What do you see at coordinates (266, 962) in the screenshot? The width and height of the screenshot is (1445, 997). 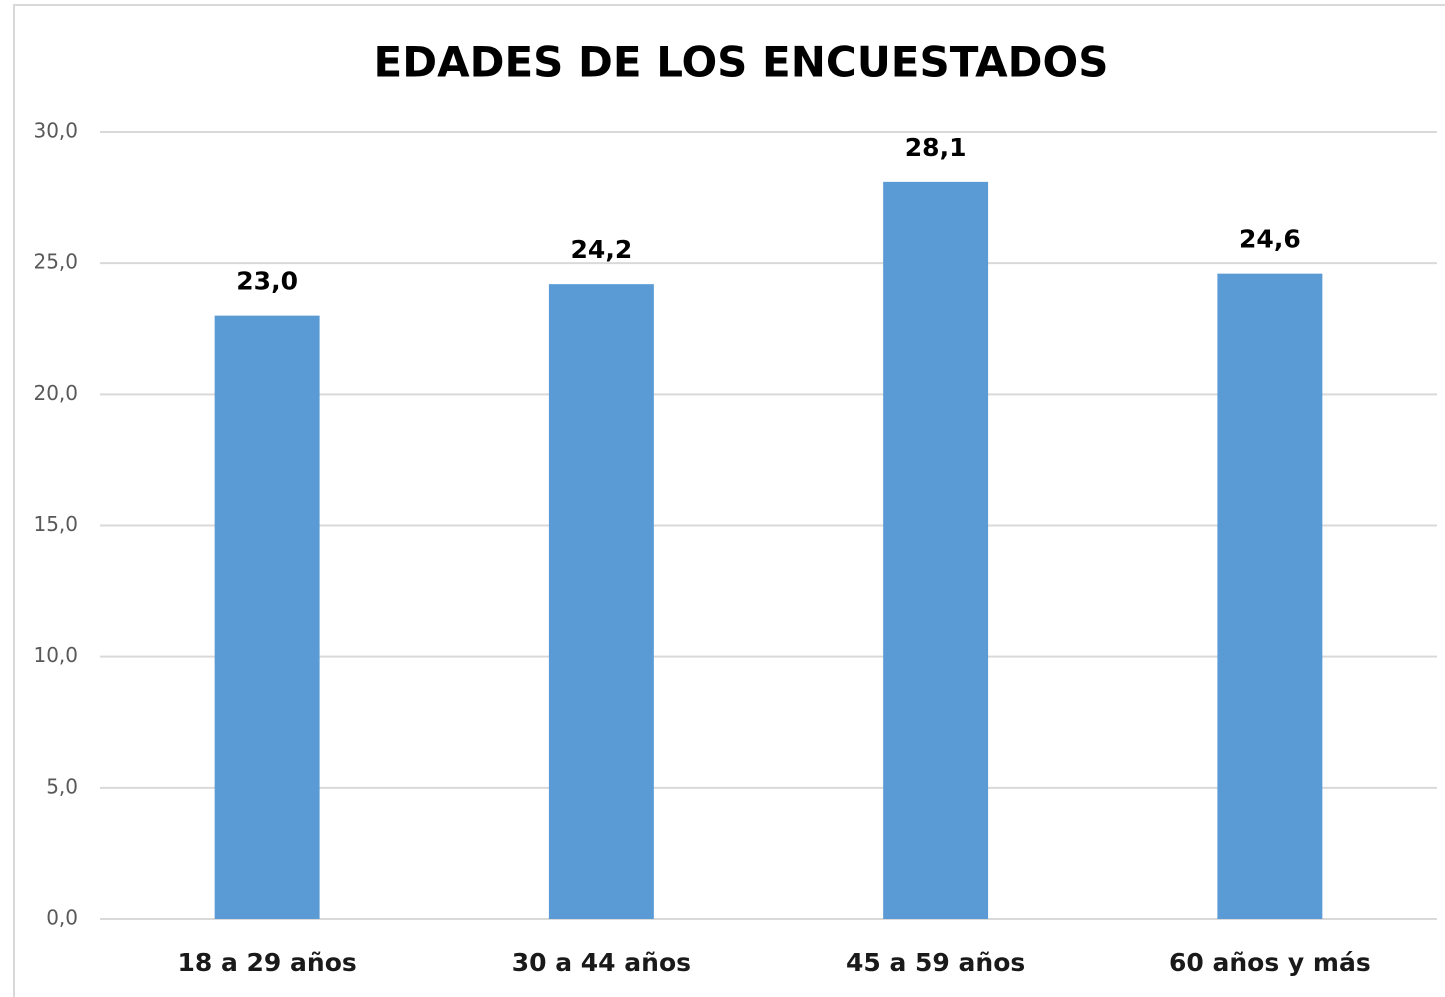 I see `x-tick-label: 18 a 29 años` at bounding box center [266, 962].